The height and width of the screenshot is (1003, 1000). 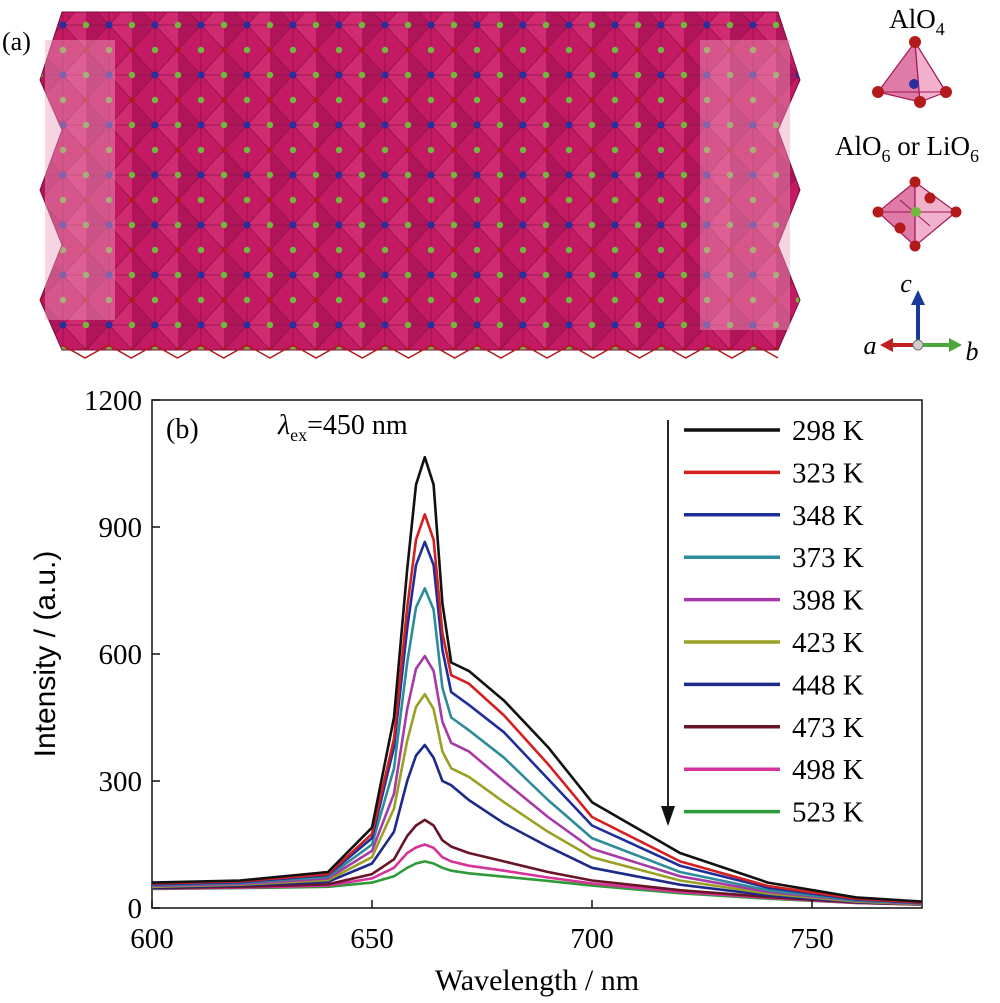 What do you see at coordinates (152, 939) in the screenshot?
I see `x-tick-label: 600` at bounding box center [152, 939].